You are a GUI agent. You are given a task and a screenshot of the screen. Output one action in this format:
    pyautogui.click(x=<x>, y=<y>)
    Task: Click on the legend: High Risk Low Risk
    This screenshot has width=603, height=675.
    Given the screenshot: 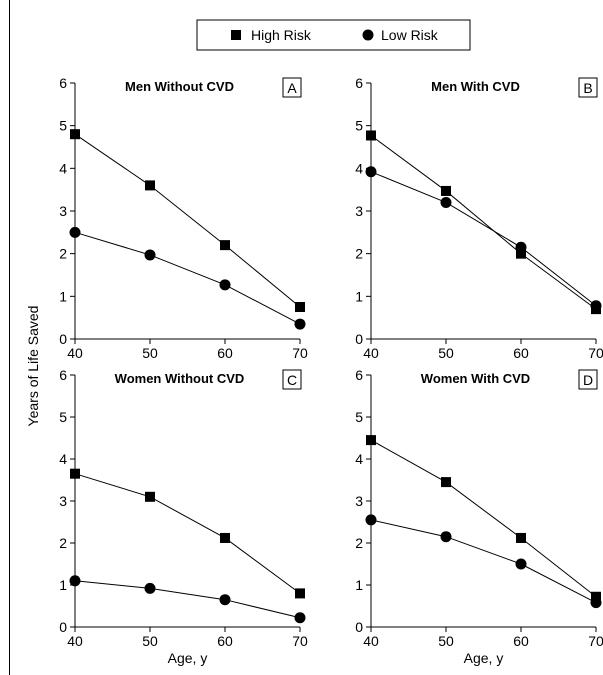 What is the action you would take?
    pyautogui.click(x=333, y=35)
    